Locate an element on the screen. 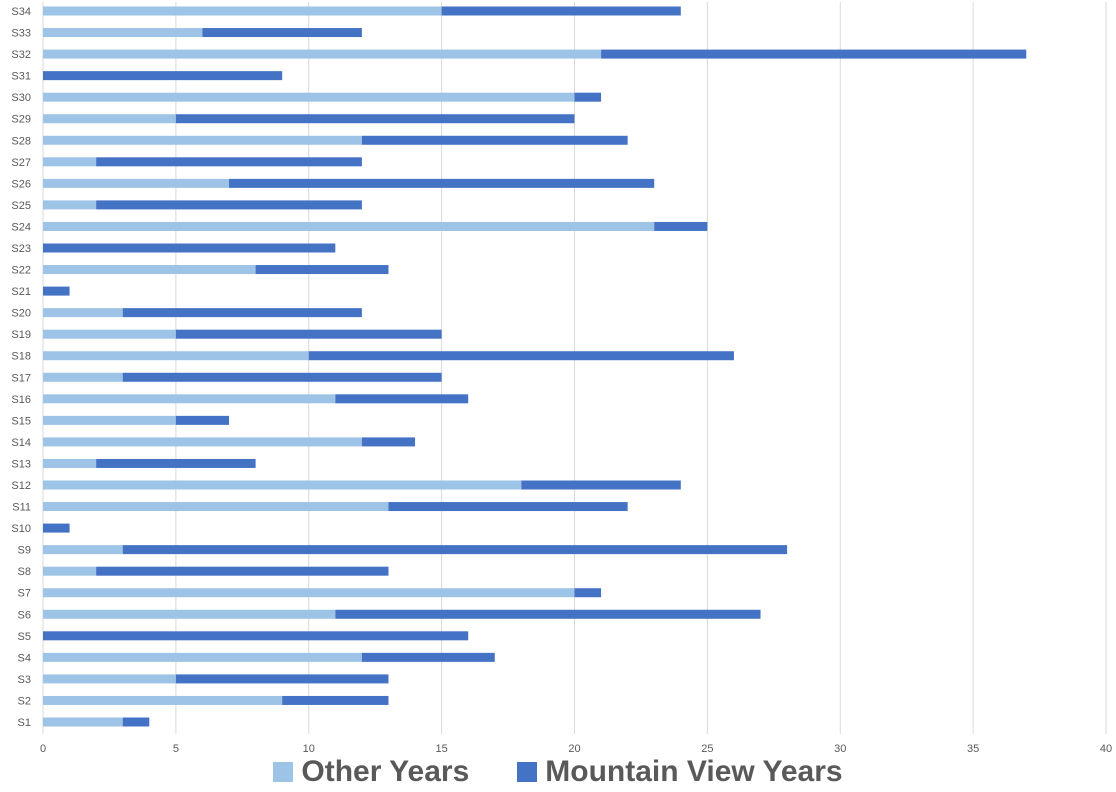 This screenshot has height=792, width=1116. category-label: S6 is located at coordinates (24, 615).